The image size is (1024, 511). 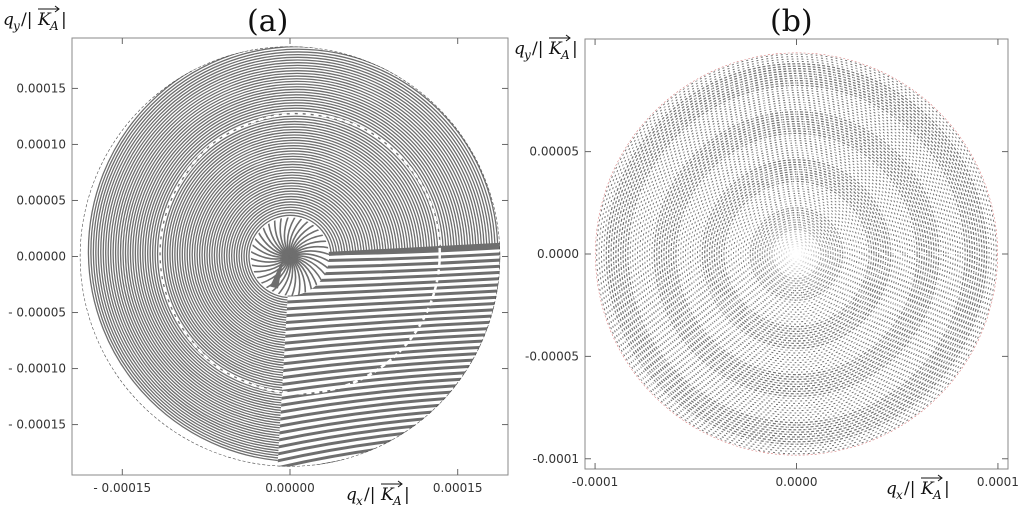 What do you see at coordinates (537, 49) in the screenshot?
I see `panel-b-y-label-sep: /|` at bounding box center [537, 49].